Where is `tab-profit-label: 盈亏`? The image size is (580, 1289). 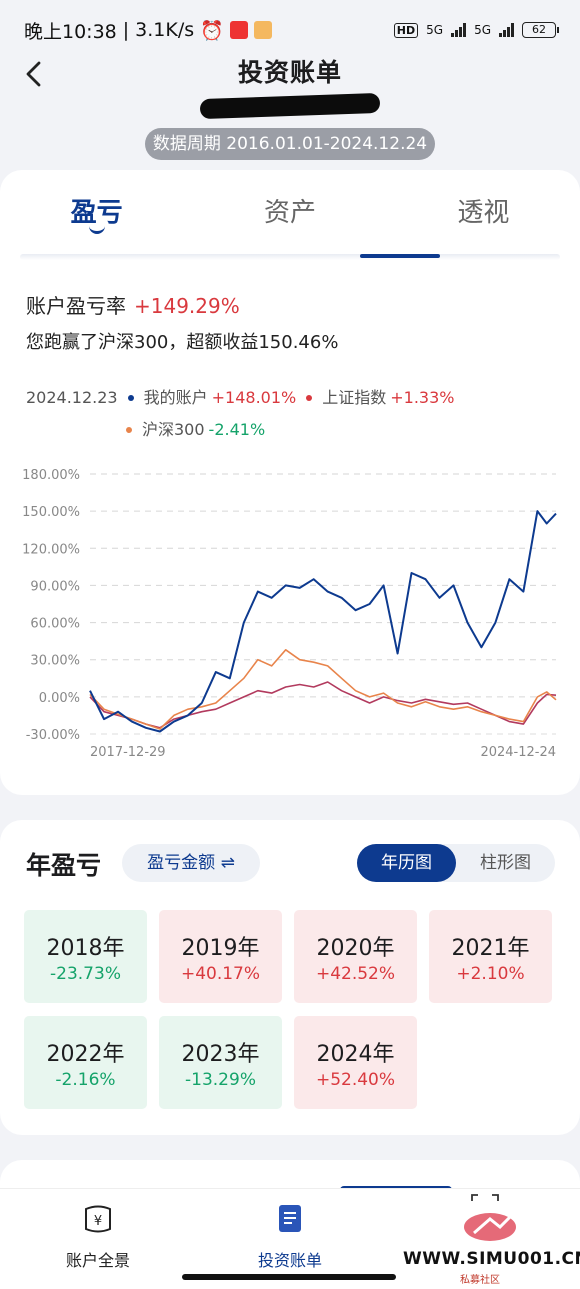
tab-profit-label: 盈亏 is located at coordinates (96, 213).